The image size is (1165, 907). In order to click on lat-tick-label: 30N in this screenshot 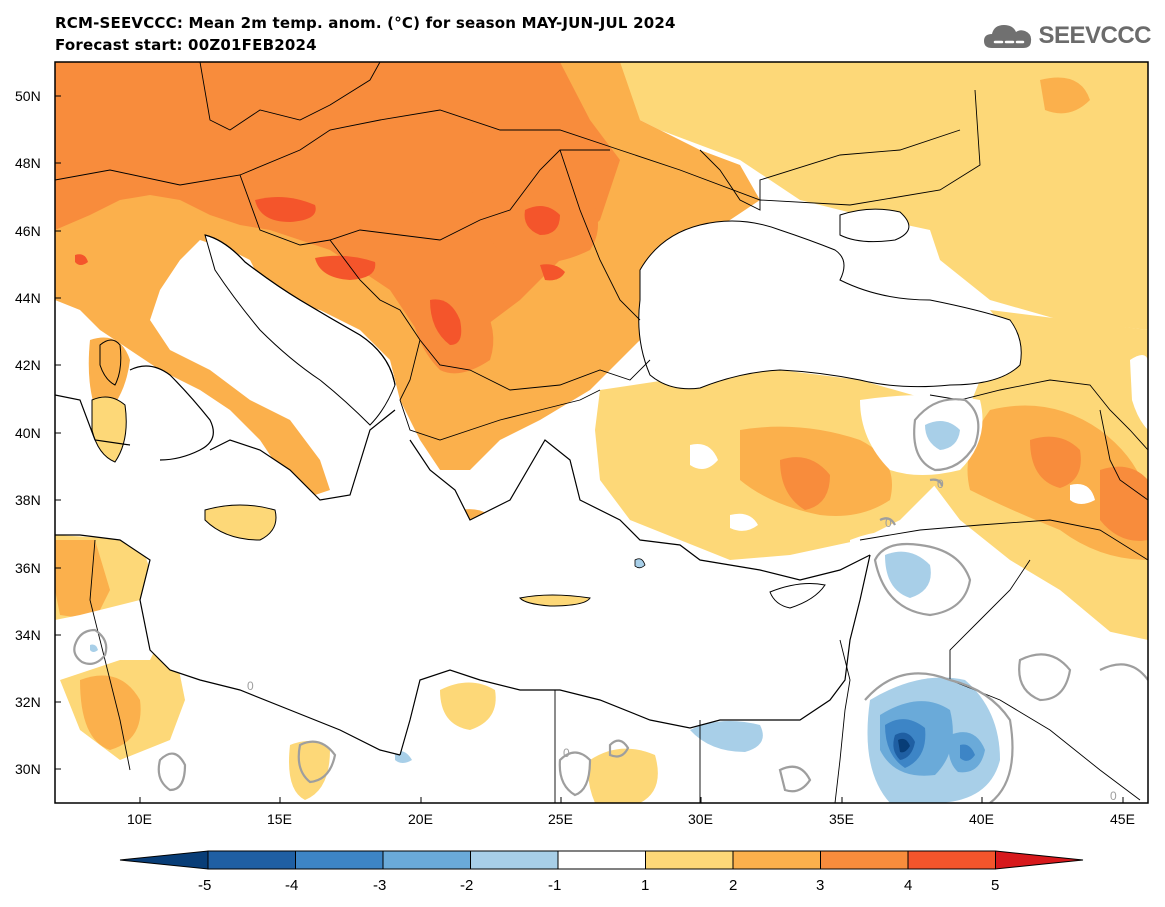, I will do `click(28, 769)`.